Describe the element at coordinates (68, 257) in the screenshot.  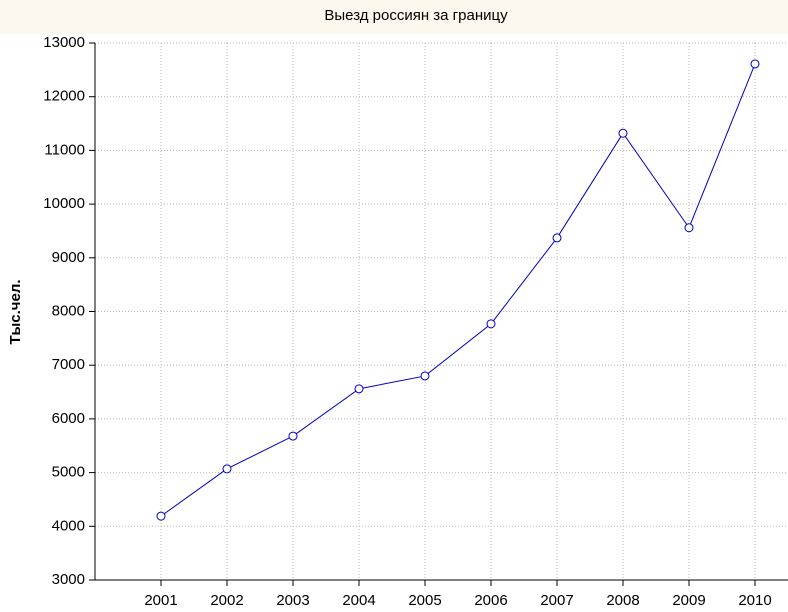
I see `y-tick-label: 9000` at that location.